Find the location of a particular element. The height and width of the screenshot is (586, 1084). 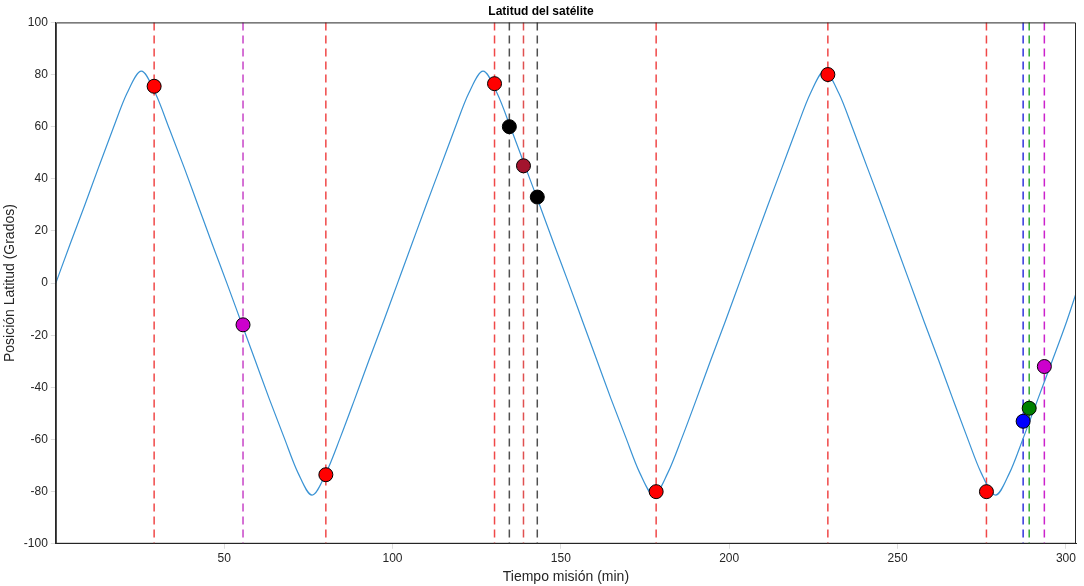

x-tick-label: 300 is located at coordinates (1066, 558).